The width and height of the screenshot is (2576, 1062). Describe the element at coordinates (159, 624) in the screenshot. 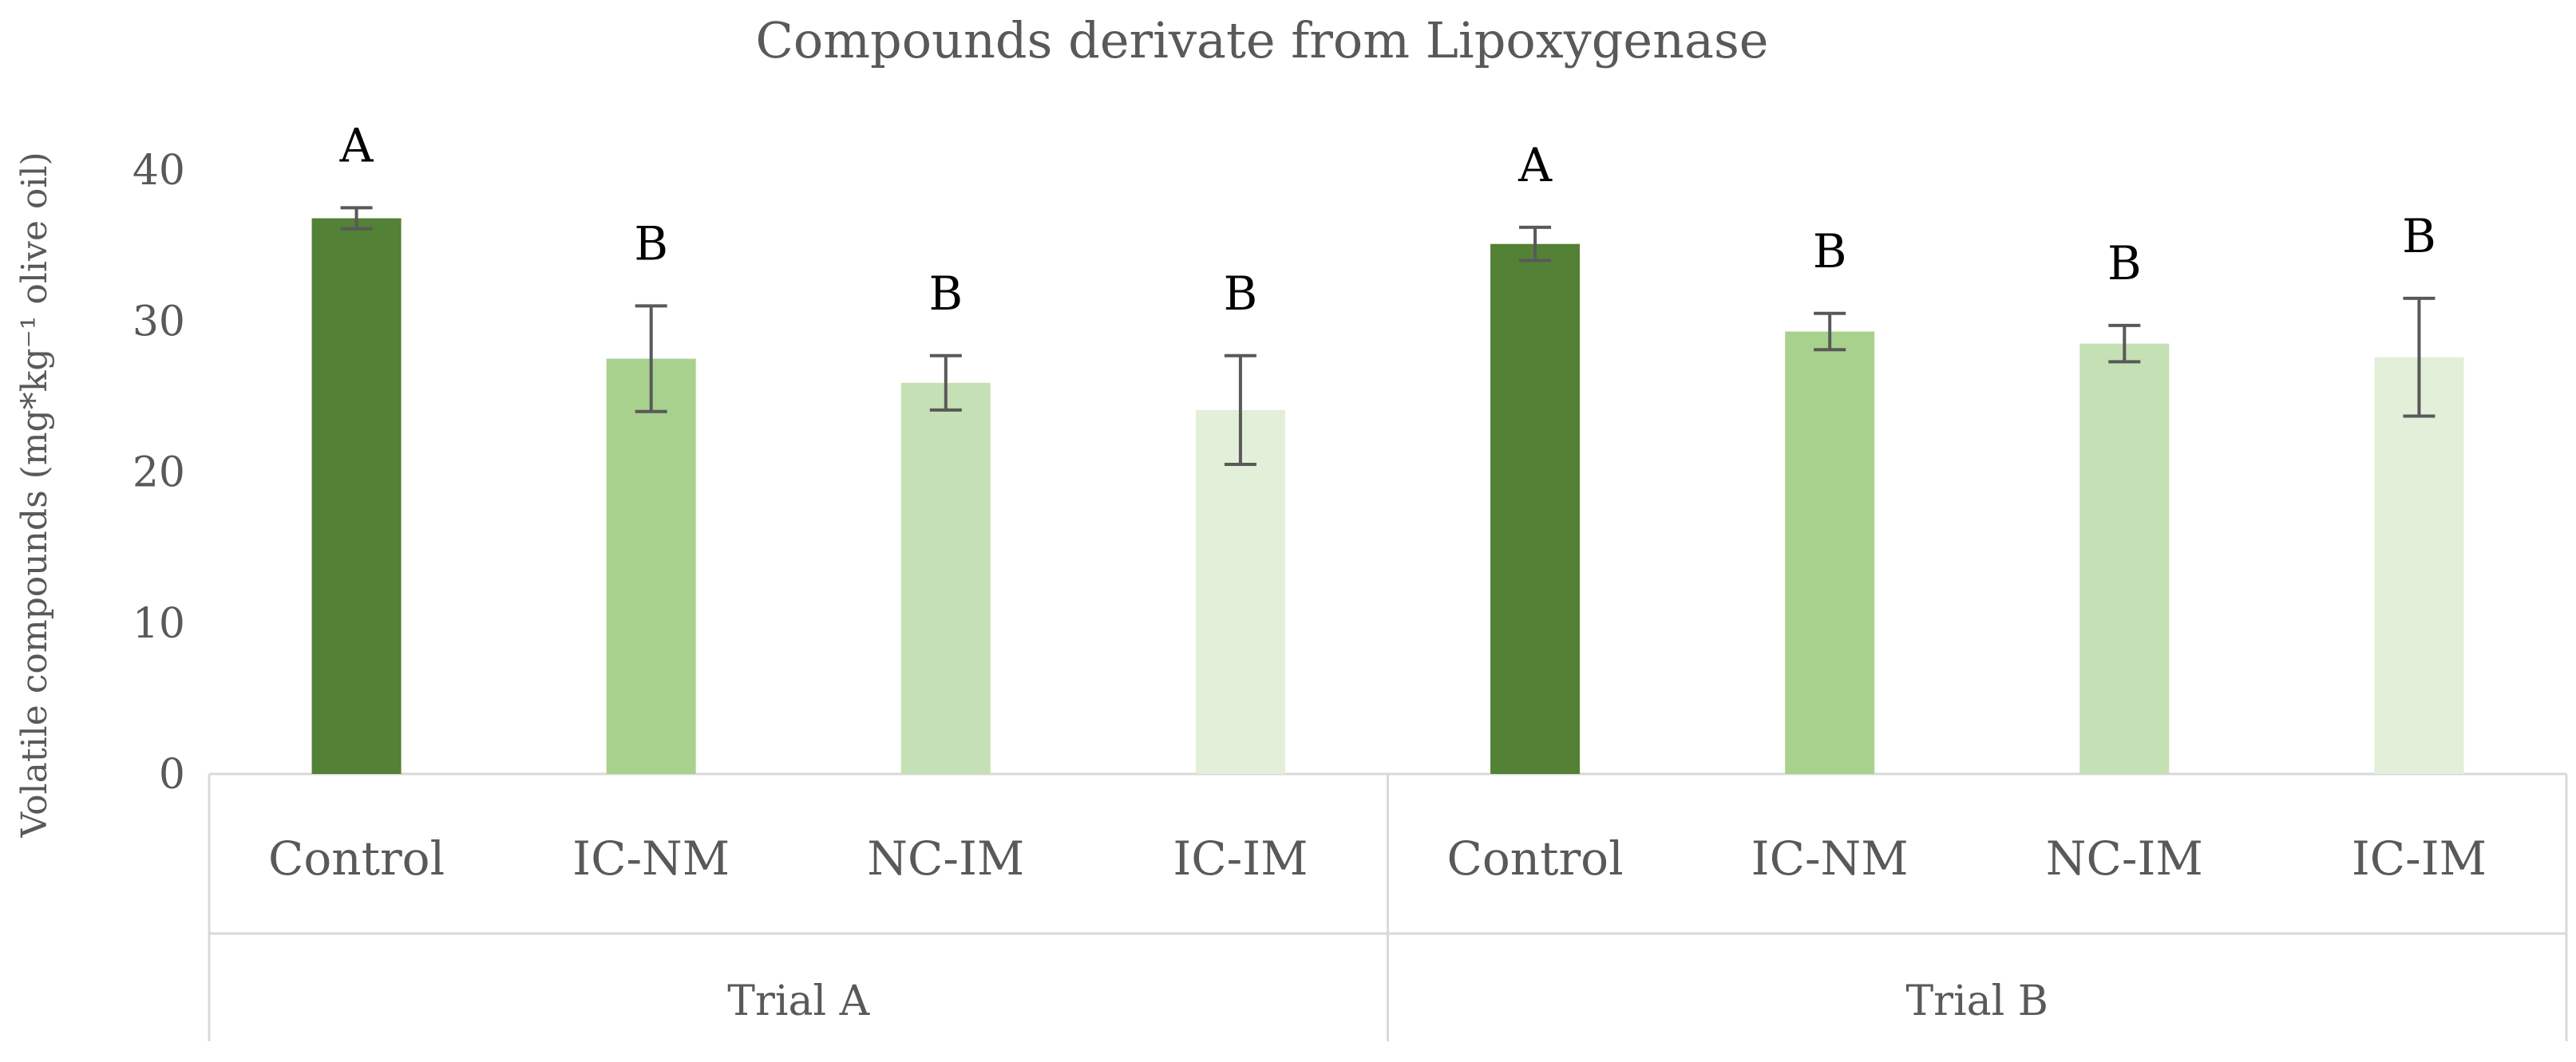

I see `y-tick-label: 10` at that location.